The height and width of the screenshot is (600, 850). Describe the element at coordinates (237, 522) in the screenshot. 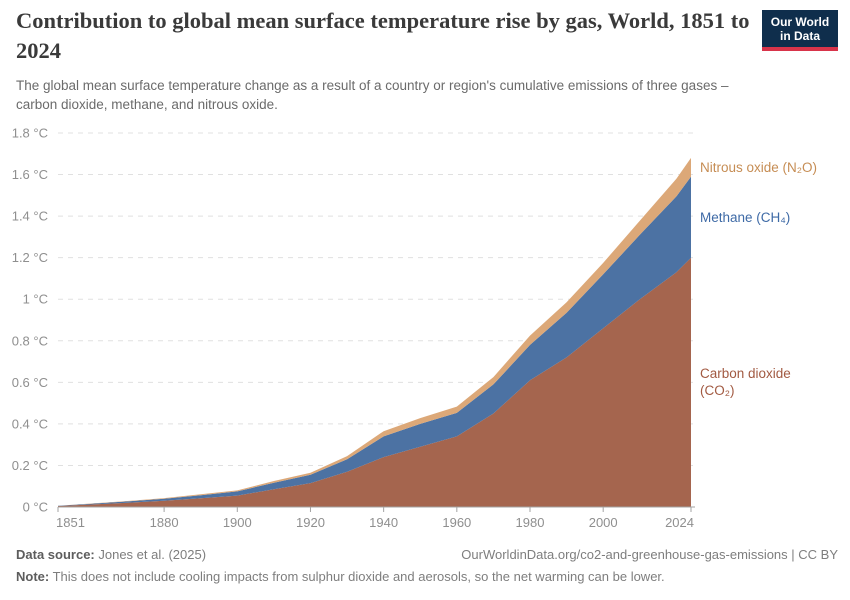

I see `x-tick-label: 1900` at that location.